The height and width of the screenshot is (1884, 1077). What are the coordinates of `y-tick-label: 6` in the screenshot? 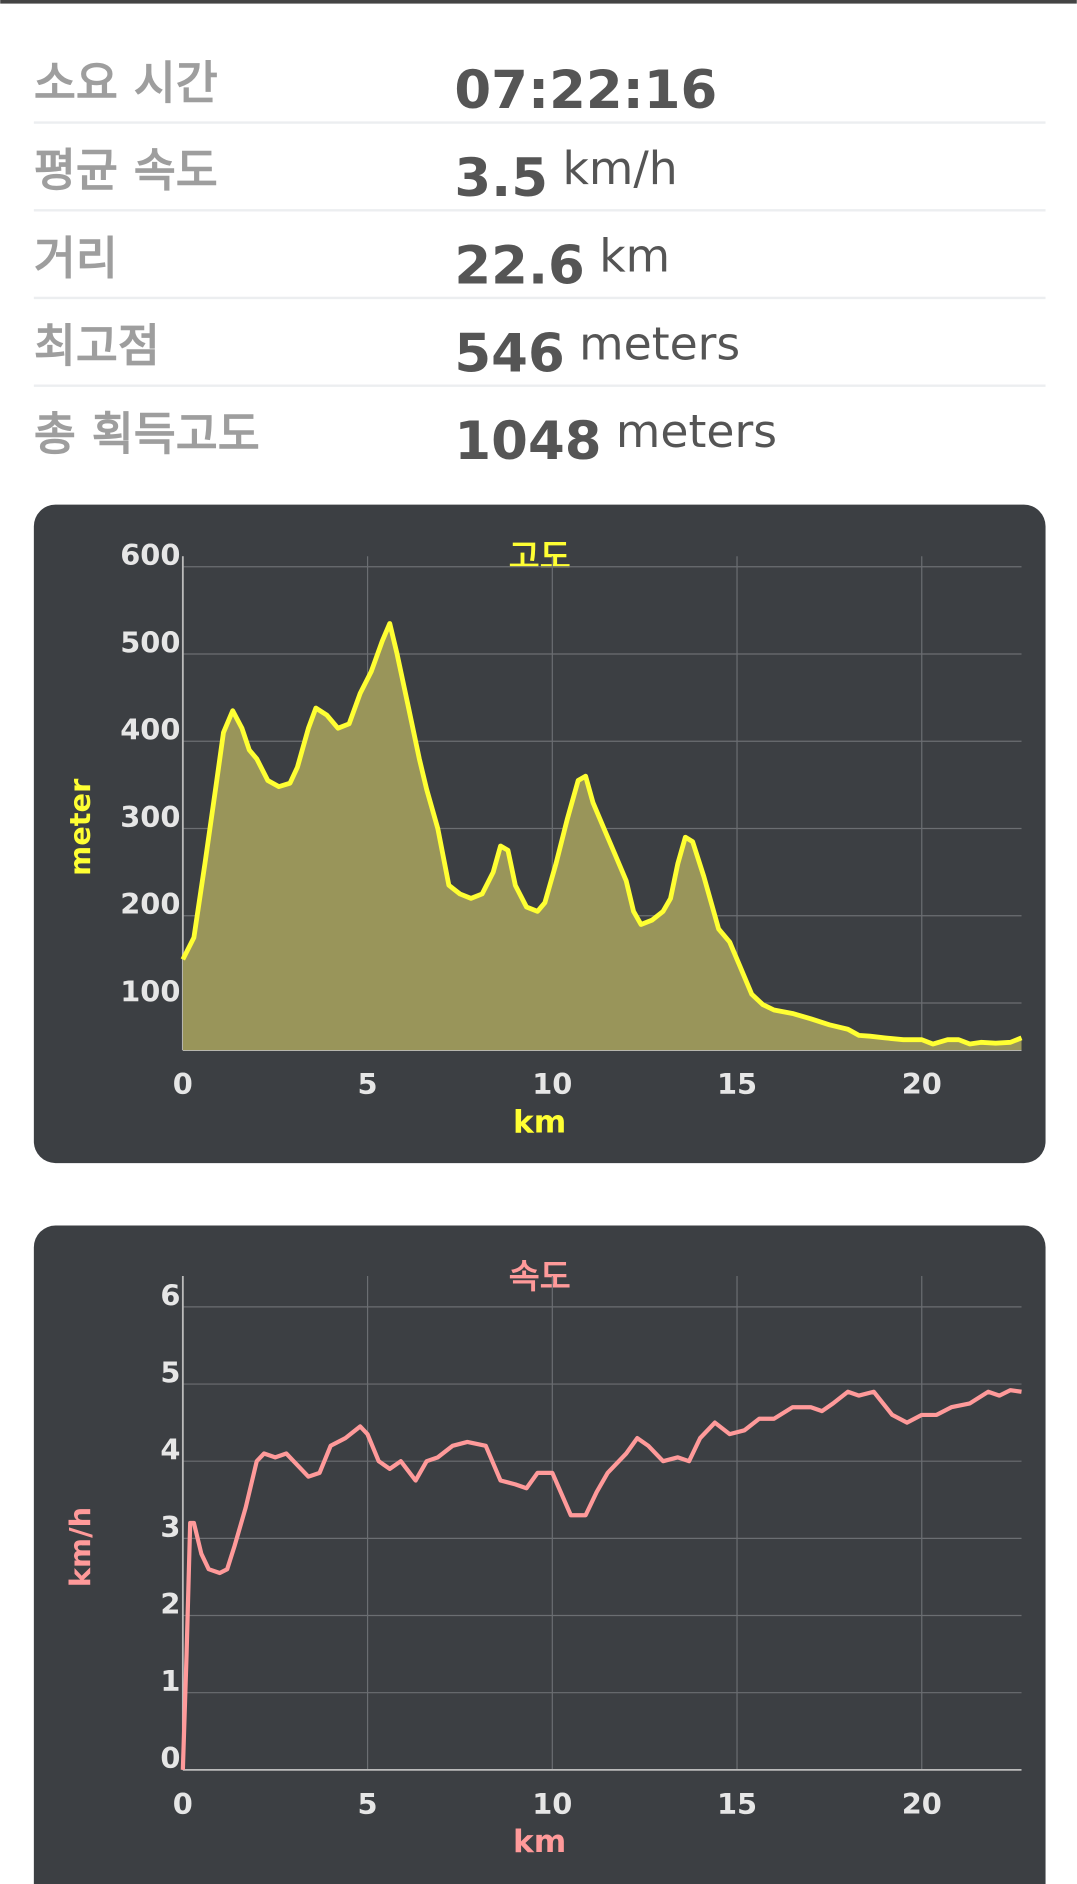 It's located at (170, 1295).